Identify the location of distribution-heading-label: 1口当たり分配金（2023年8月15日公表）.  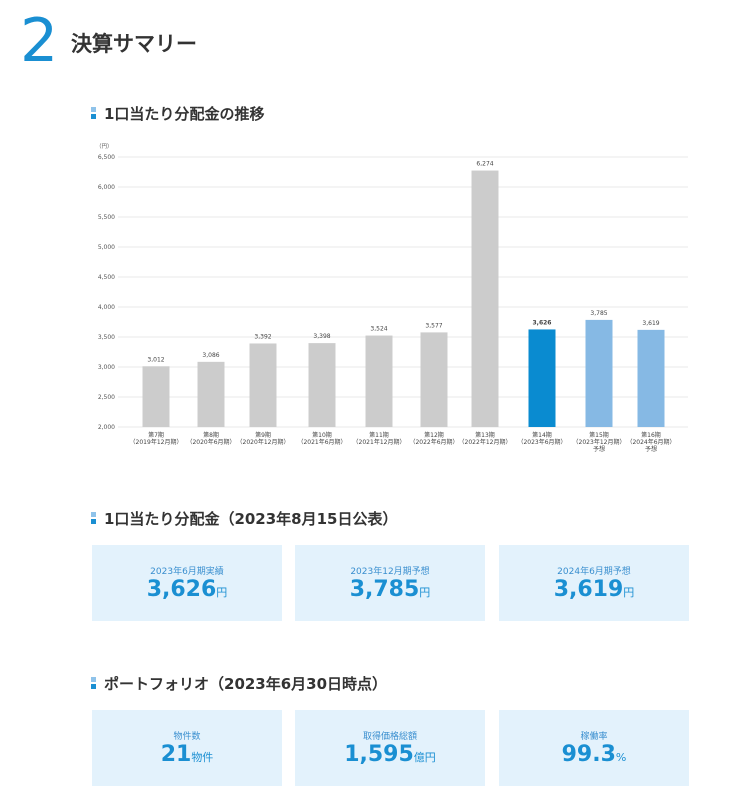
(251, 519).